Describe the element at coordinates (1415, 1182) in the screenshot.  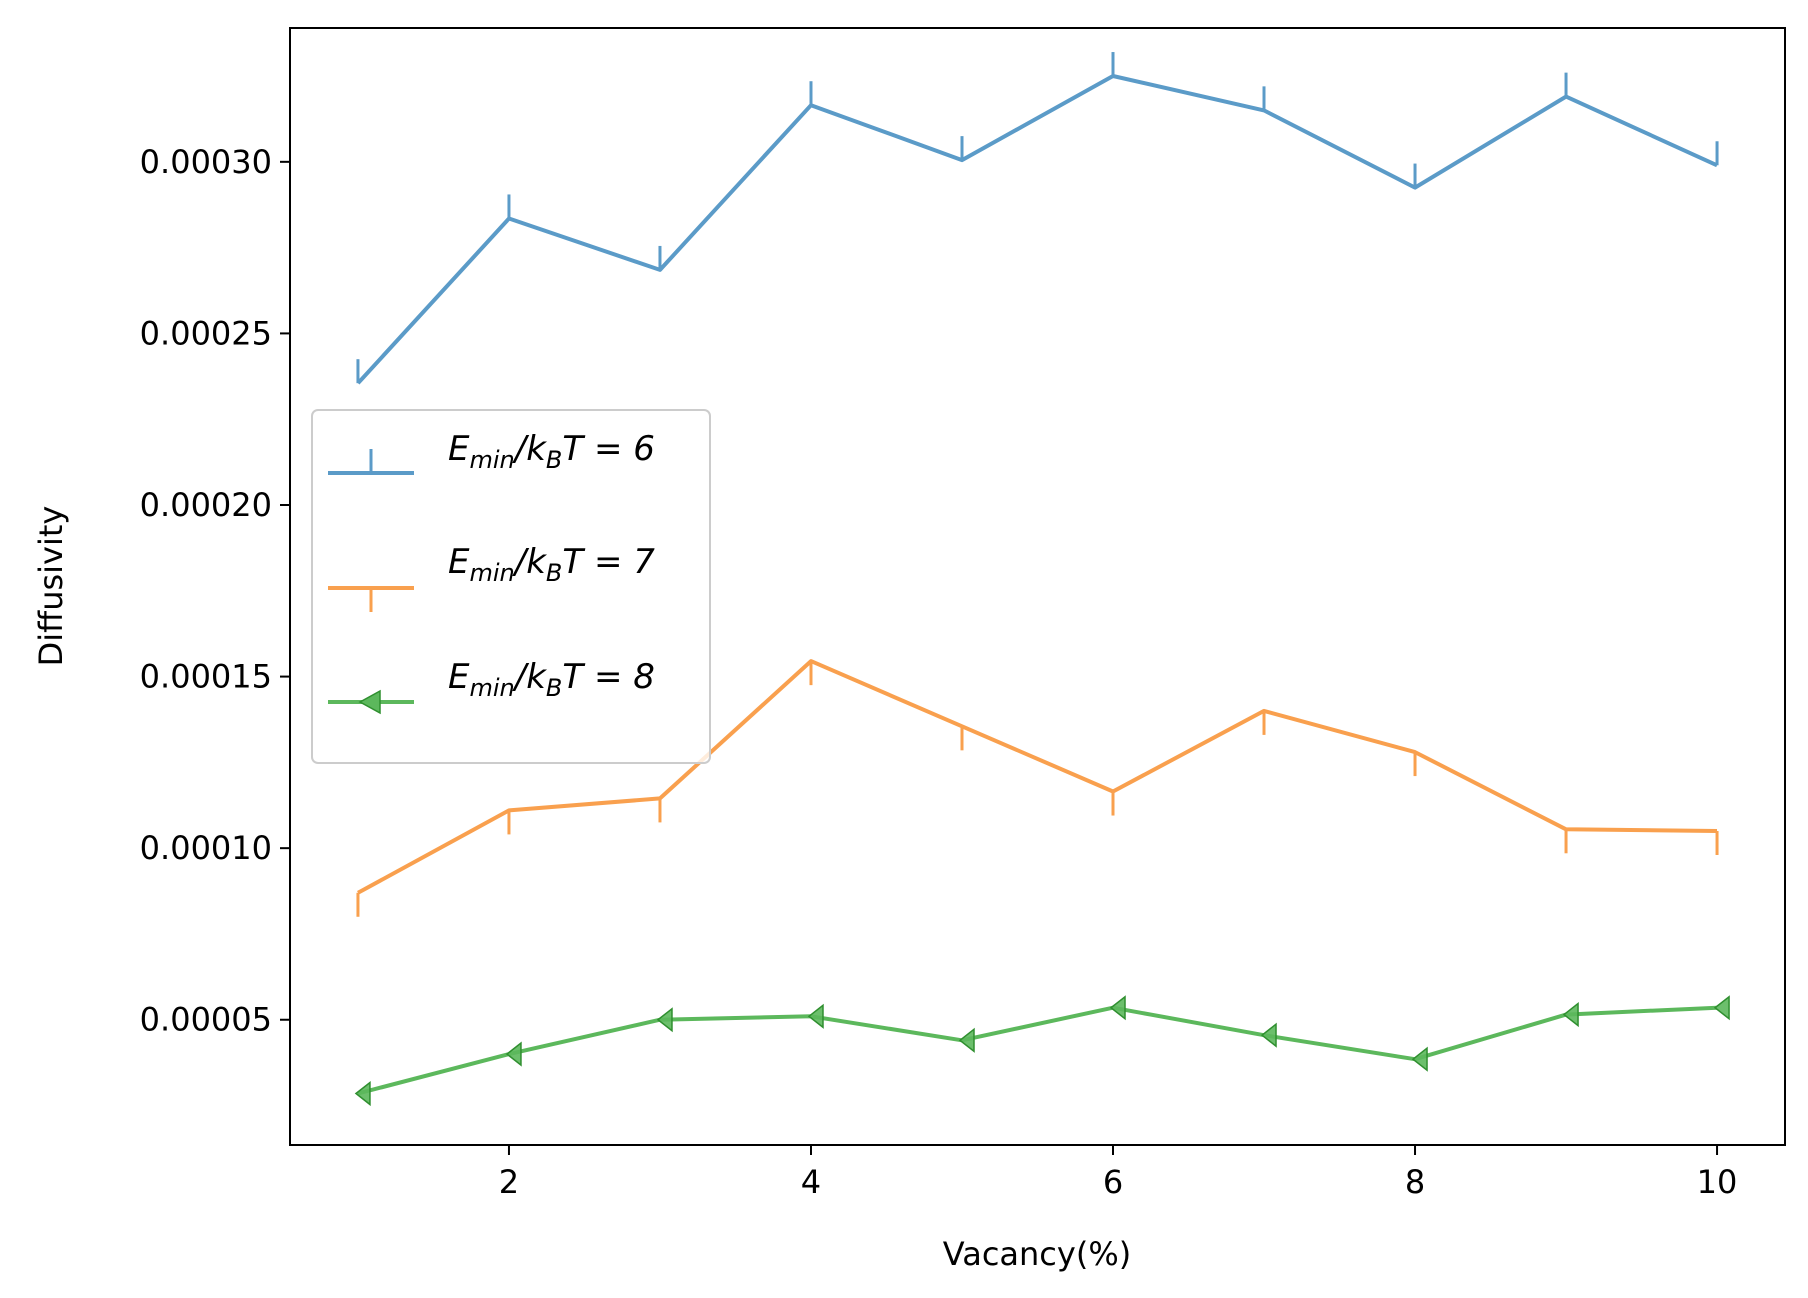
I see `x-tick-label-4: 8` at that location.